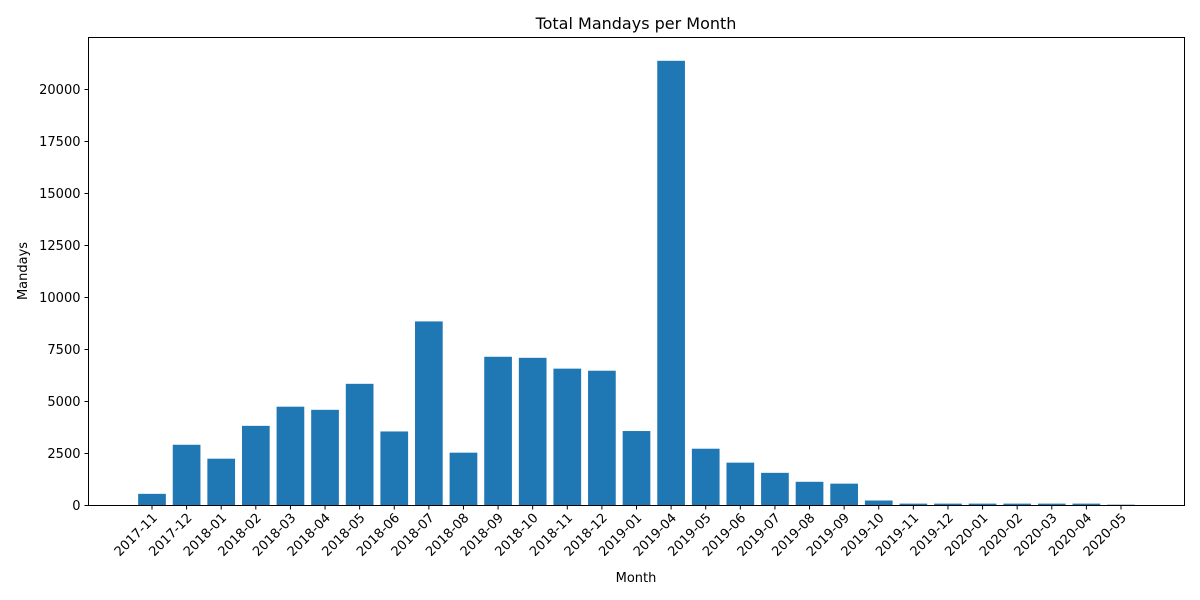 The height and width of the screenshot is (600, 1200). I want to click on y-tick-label: 17500, so click(59, 142).